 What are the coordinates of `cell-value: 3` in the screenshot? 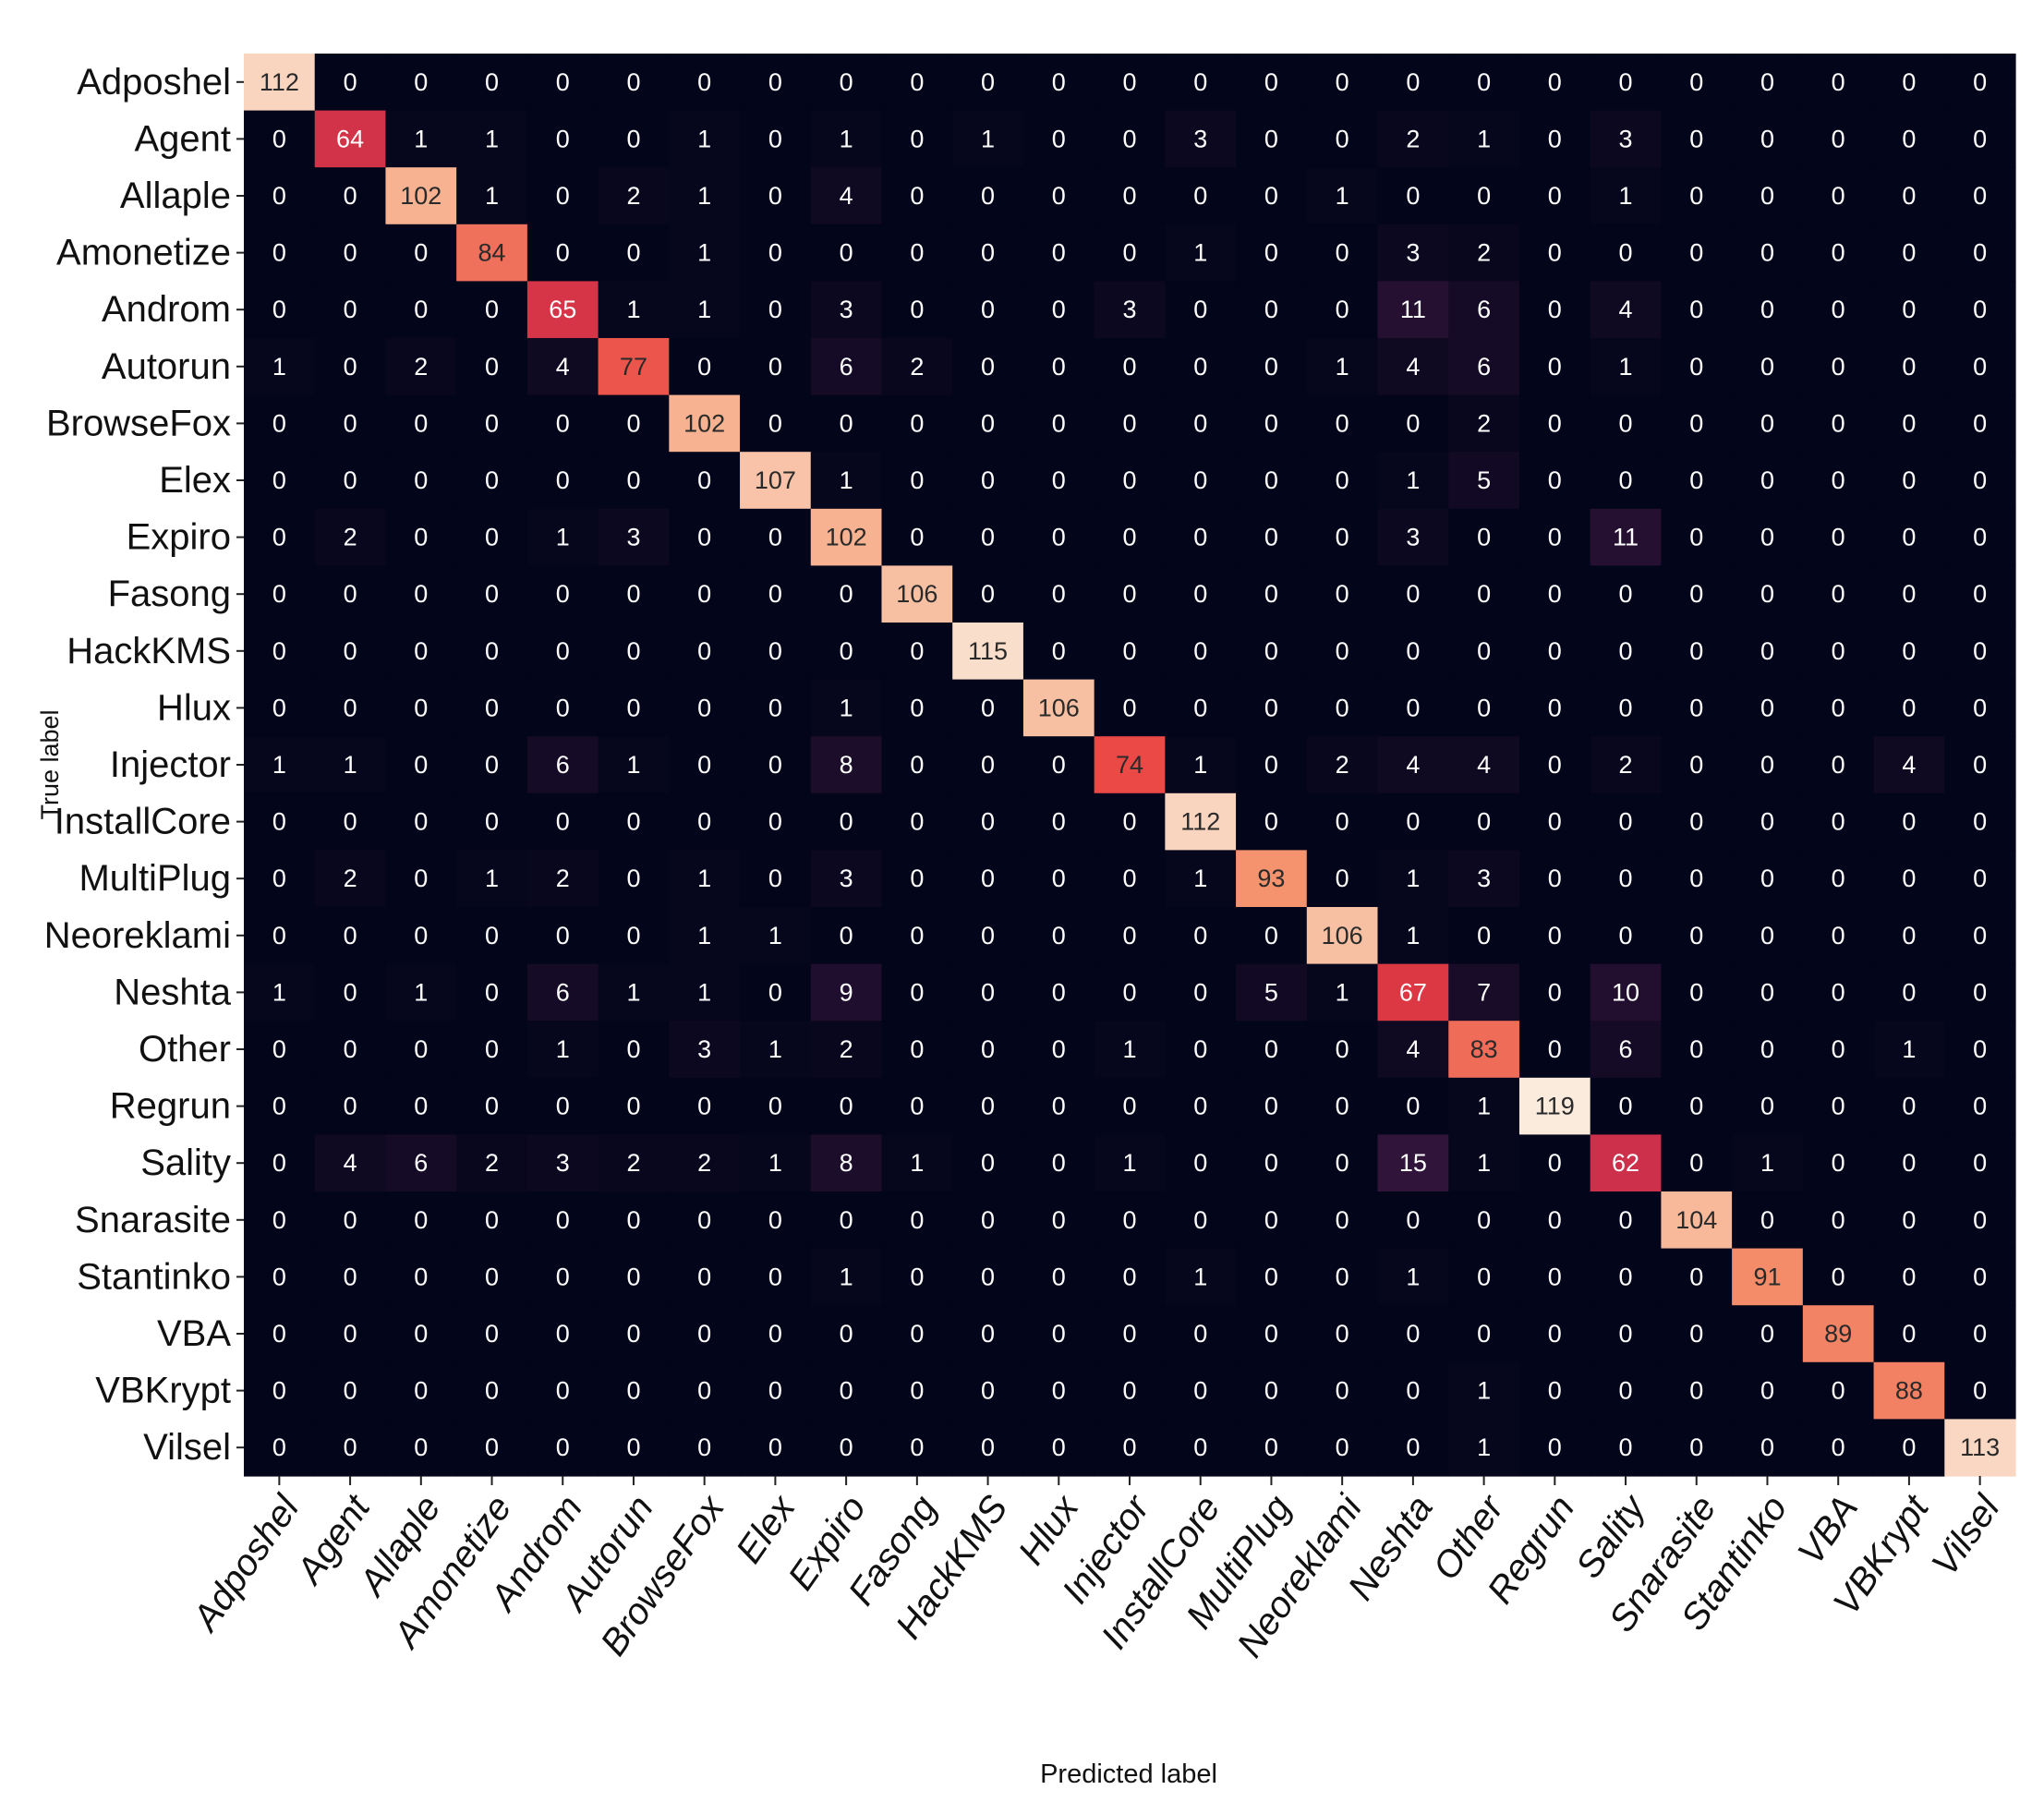 It's located at (1626, 138).